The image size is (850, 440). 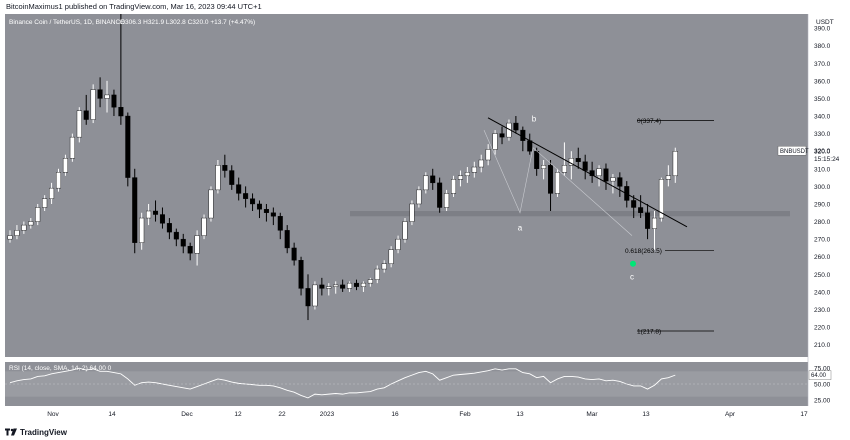 I want to click on rsi-tick: 50.00, so click(x=822, y=385).